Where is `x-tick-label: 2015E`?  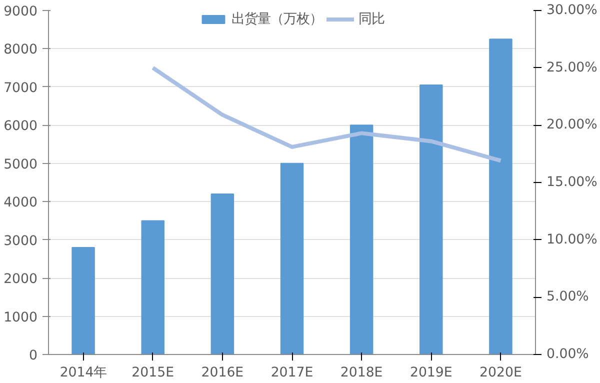 x-tick-label: 2015E is located at coordinates (153, 373).